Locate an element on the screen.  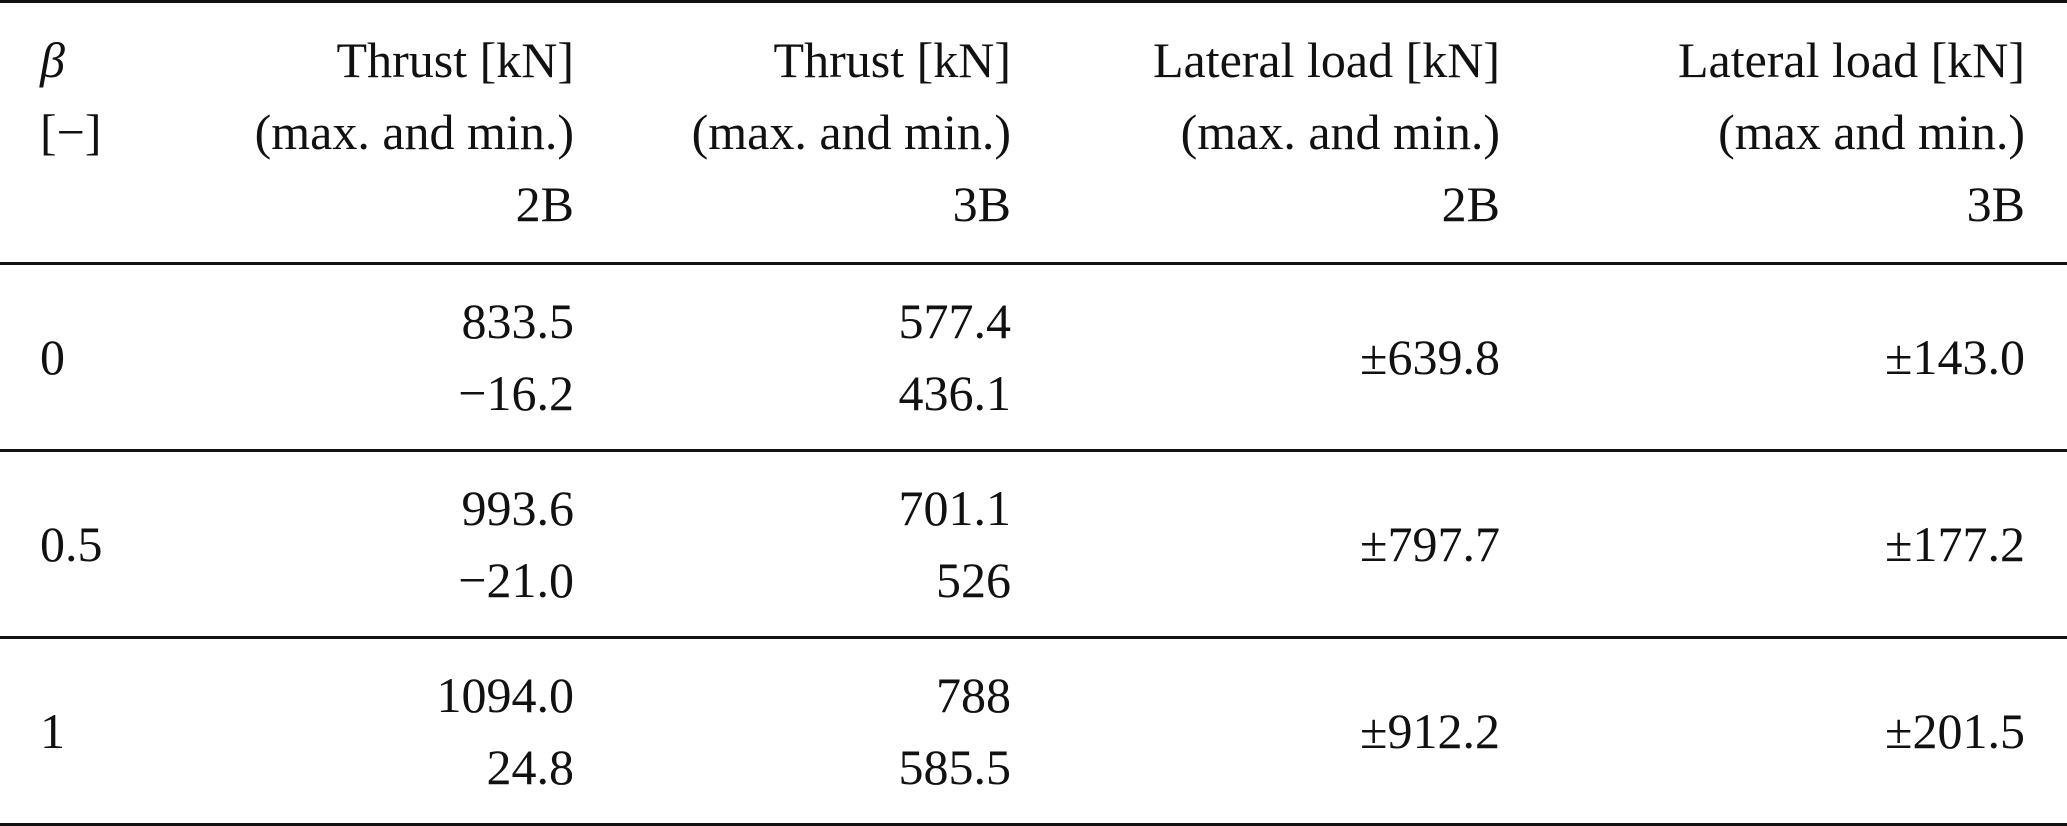
header-thrust-2b: Thrust [kN] (max. and min.) 2B is located at coordinates (360, 132).